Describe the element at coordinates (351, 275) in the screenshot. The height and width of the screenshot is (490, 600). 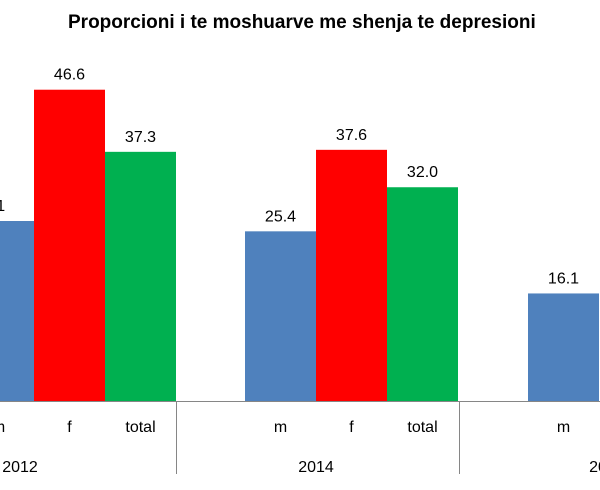
I see `bar-2014-f` at that location.